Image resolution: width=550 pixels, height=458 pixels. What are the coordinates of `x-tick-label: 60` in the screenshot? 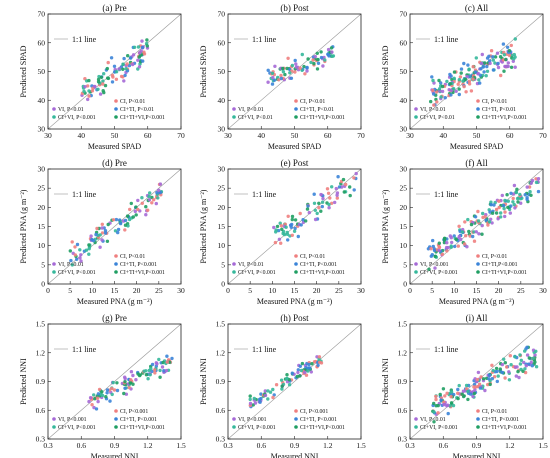 It's located at (510, 135).